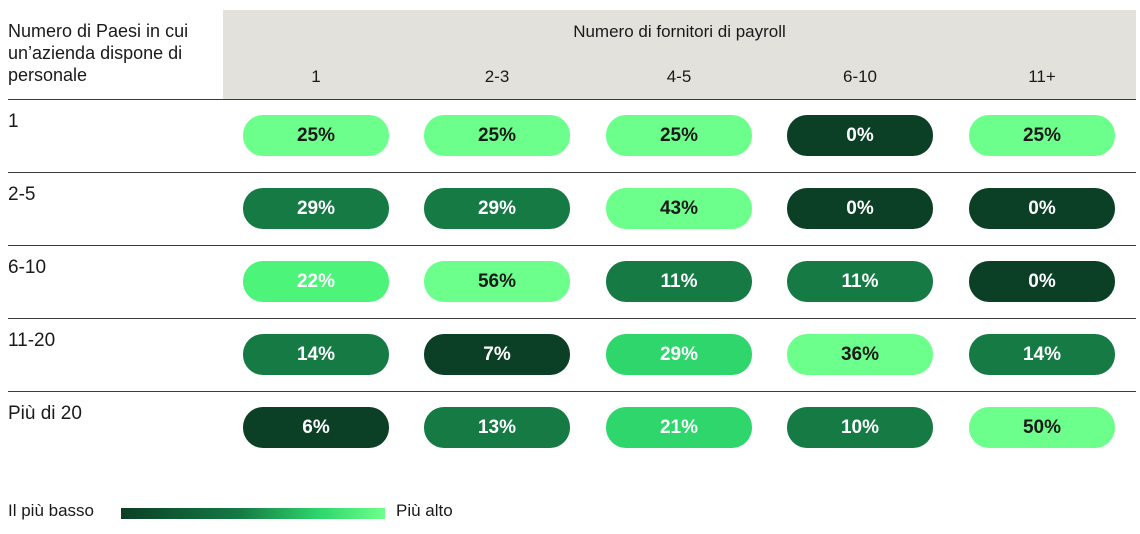 This screenshot has width=1140, height=534. What do you see at coordinates (860, 427) in the screenshot?
I see `heatmap-cell: 10%` at bounding box center [860, 427].